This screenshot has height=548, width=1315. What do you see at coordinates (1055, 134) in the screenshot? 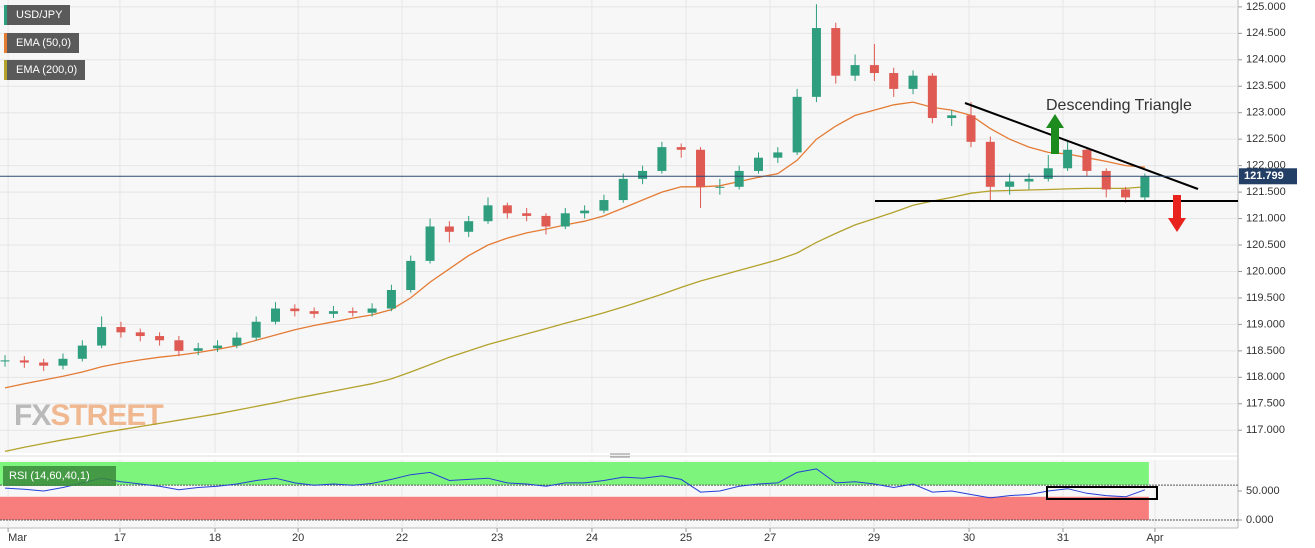
I see `up-arrow` at bounding box center [1055, 134].